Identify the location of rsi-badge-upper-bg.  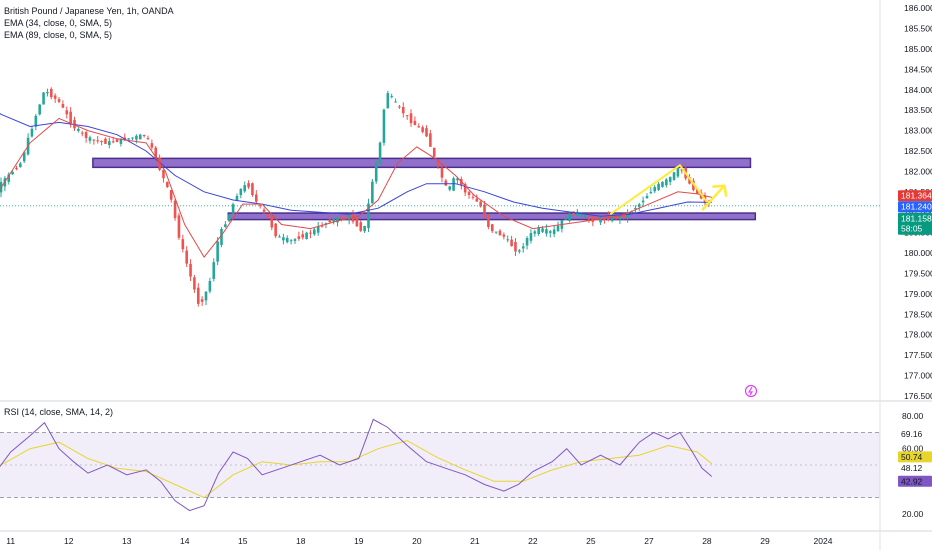
(915, 434).